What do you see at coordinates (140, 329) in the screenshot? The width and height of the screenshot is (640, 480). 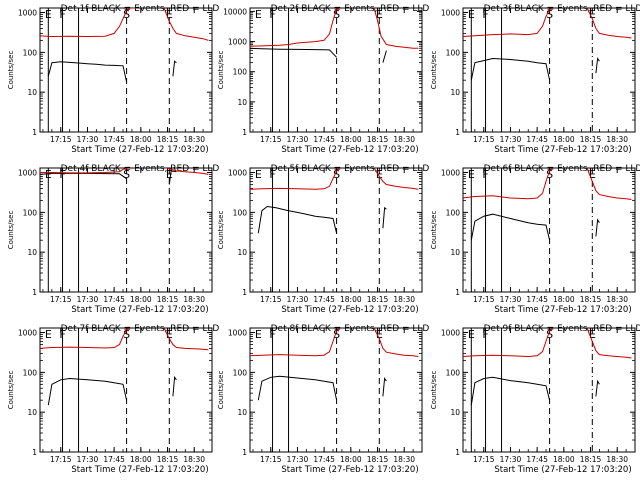 I see `panel-title: Det 7f BLACK = Events, RED = LLD` at bounding box center [140, 329].